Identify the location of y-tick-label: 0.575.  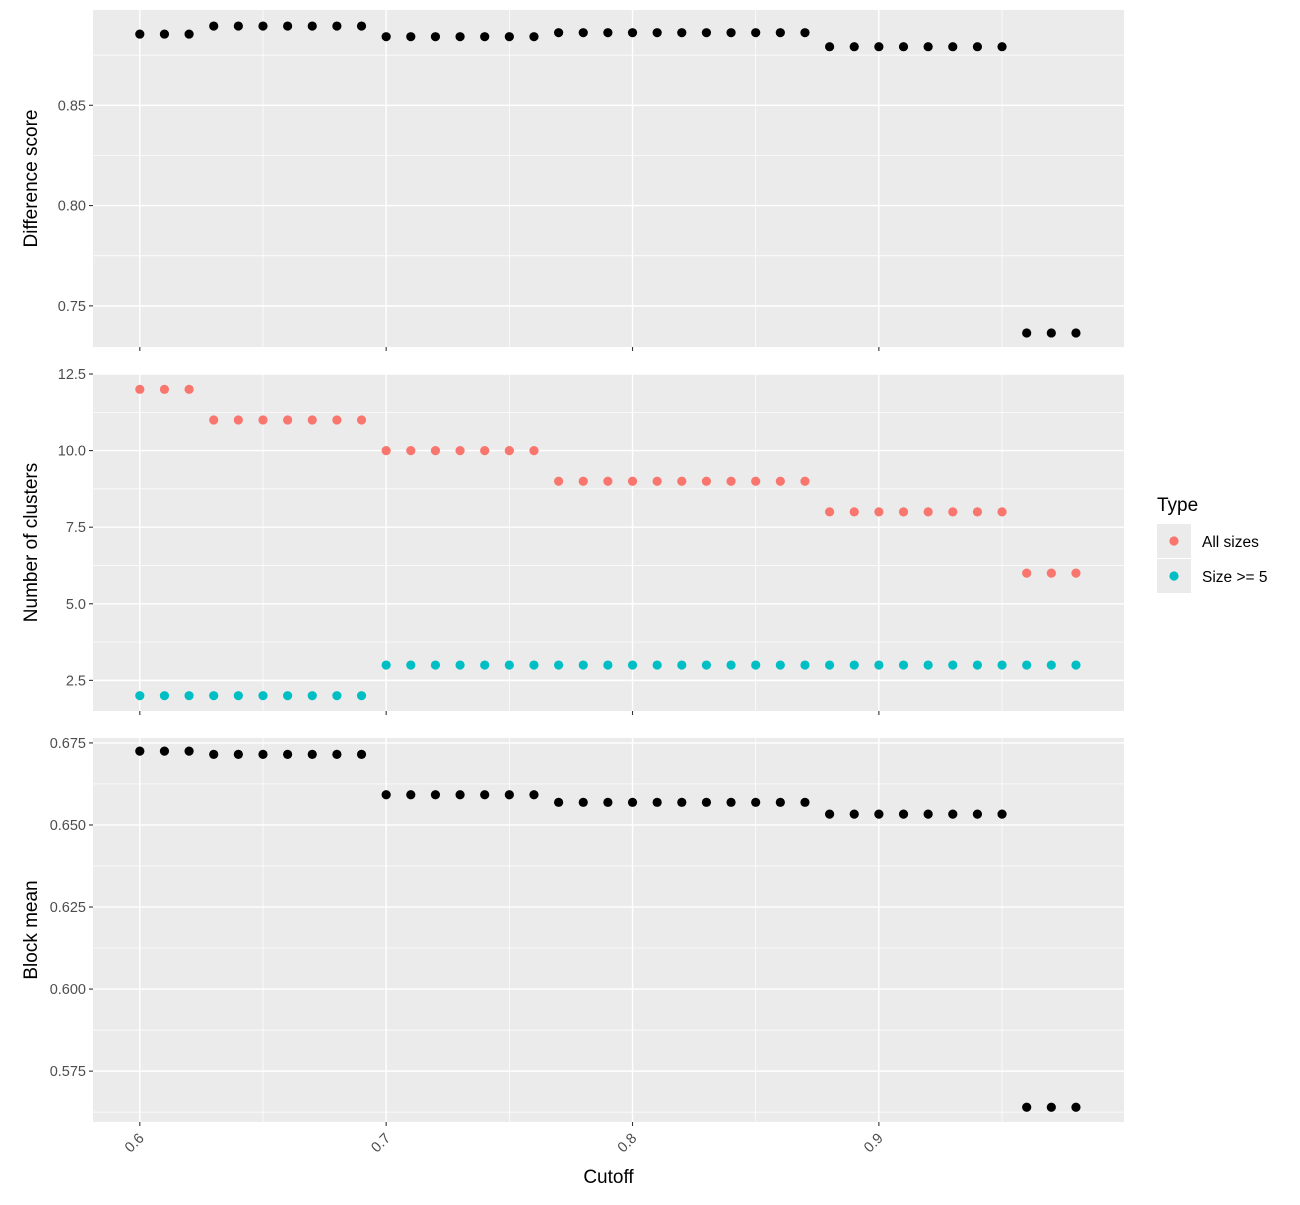
(68, 1072).